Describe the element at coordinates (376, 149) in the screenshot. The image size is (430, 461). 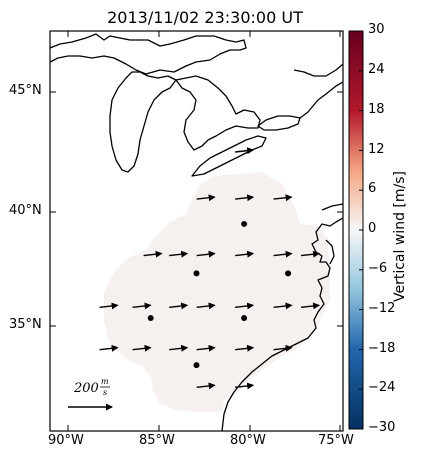
I see `colorbar-tick-label: 12` at that location.